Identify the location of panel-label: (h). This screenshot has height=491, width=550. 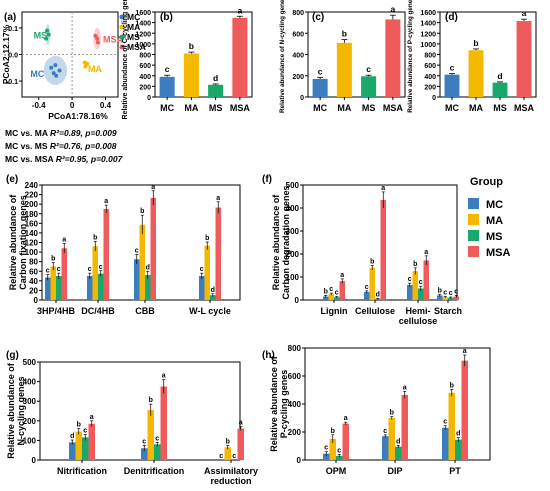
(268, 355).